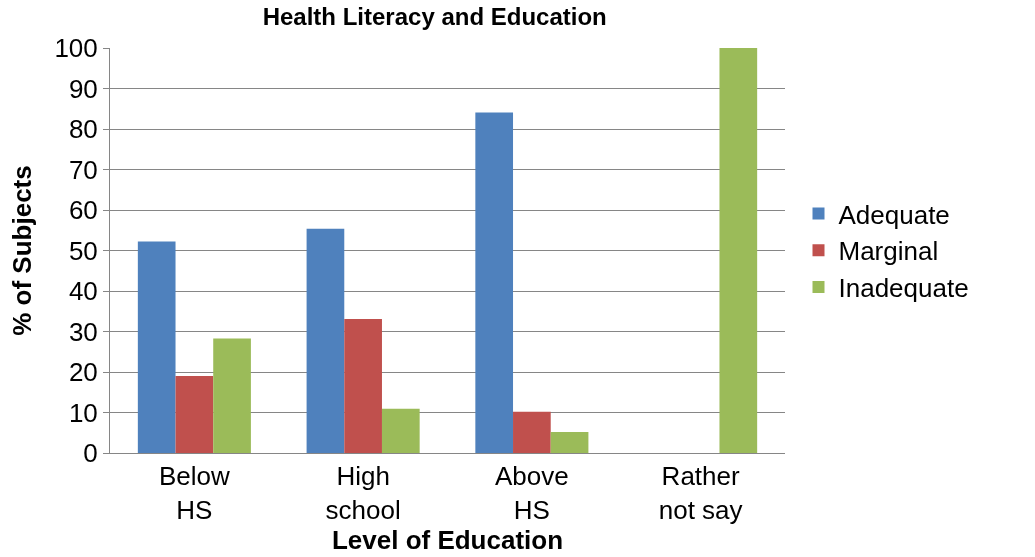 Image resolution: width=1035 pixels, height=557 pixels. What do you see at coordinates (83, 412) in the screenshot?
I see `y-tick-label: 10` at bounding box center [83, 412].